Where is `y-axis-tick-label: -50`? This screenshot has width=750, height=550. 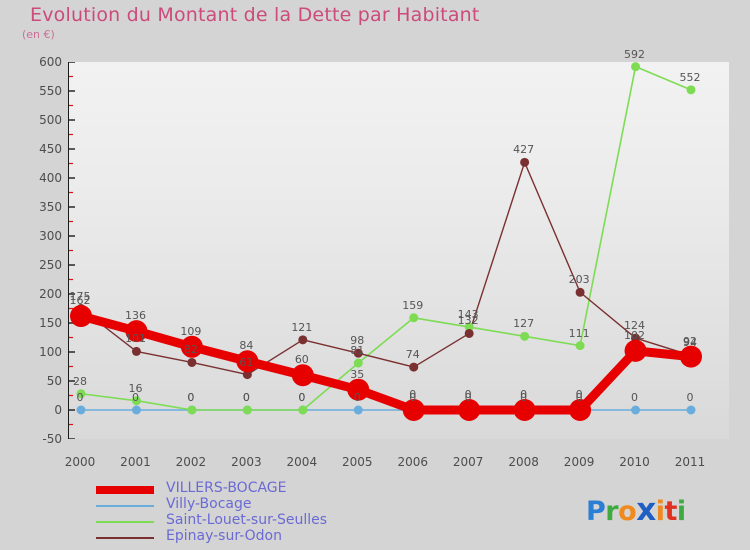
y-axis-tick-label: -50 is located at coordinates (52, 439).